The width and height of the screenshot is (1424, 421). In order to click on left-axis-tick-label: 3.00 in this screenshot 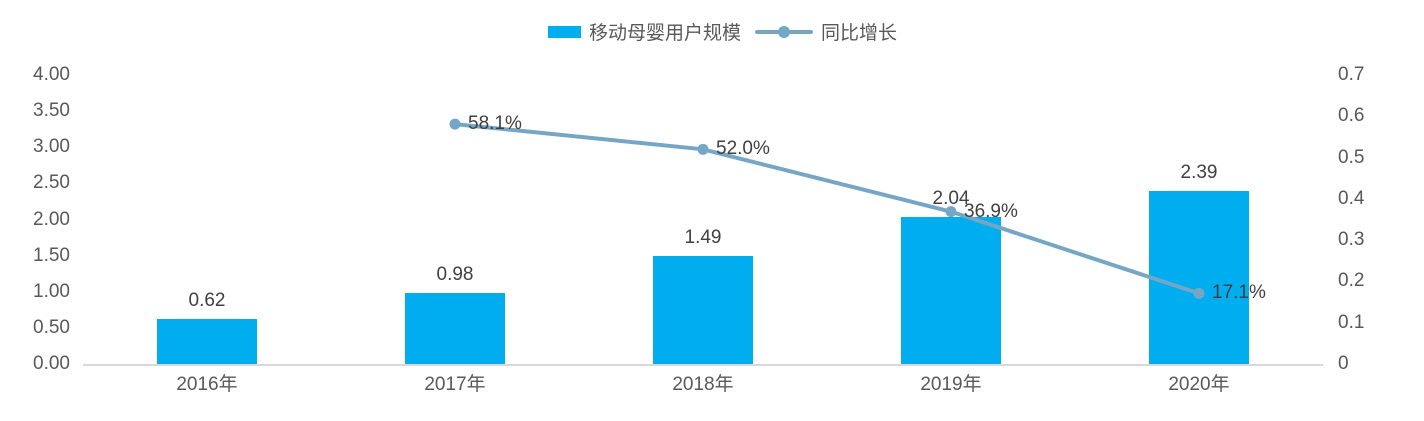, I will do `click(51, 147)`.